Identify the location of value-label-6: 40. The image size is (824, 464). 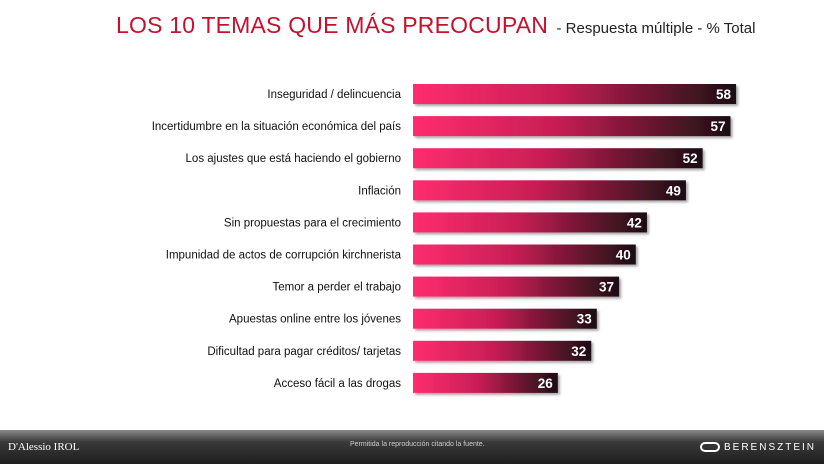
(623, 255).